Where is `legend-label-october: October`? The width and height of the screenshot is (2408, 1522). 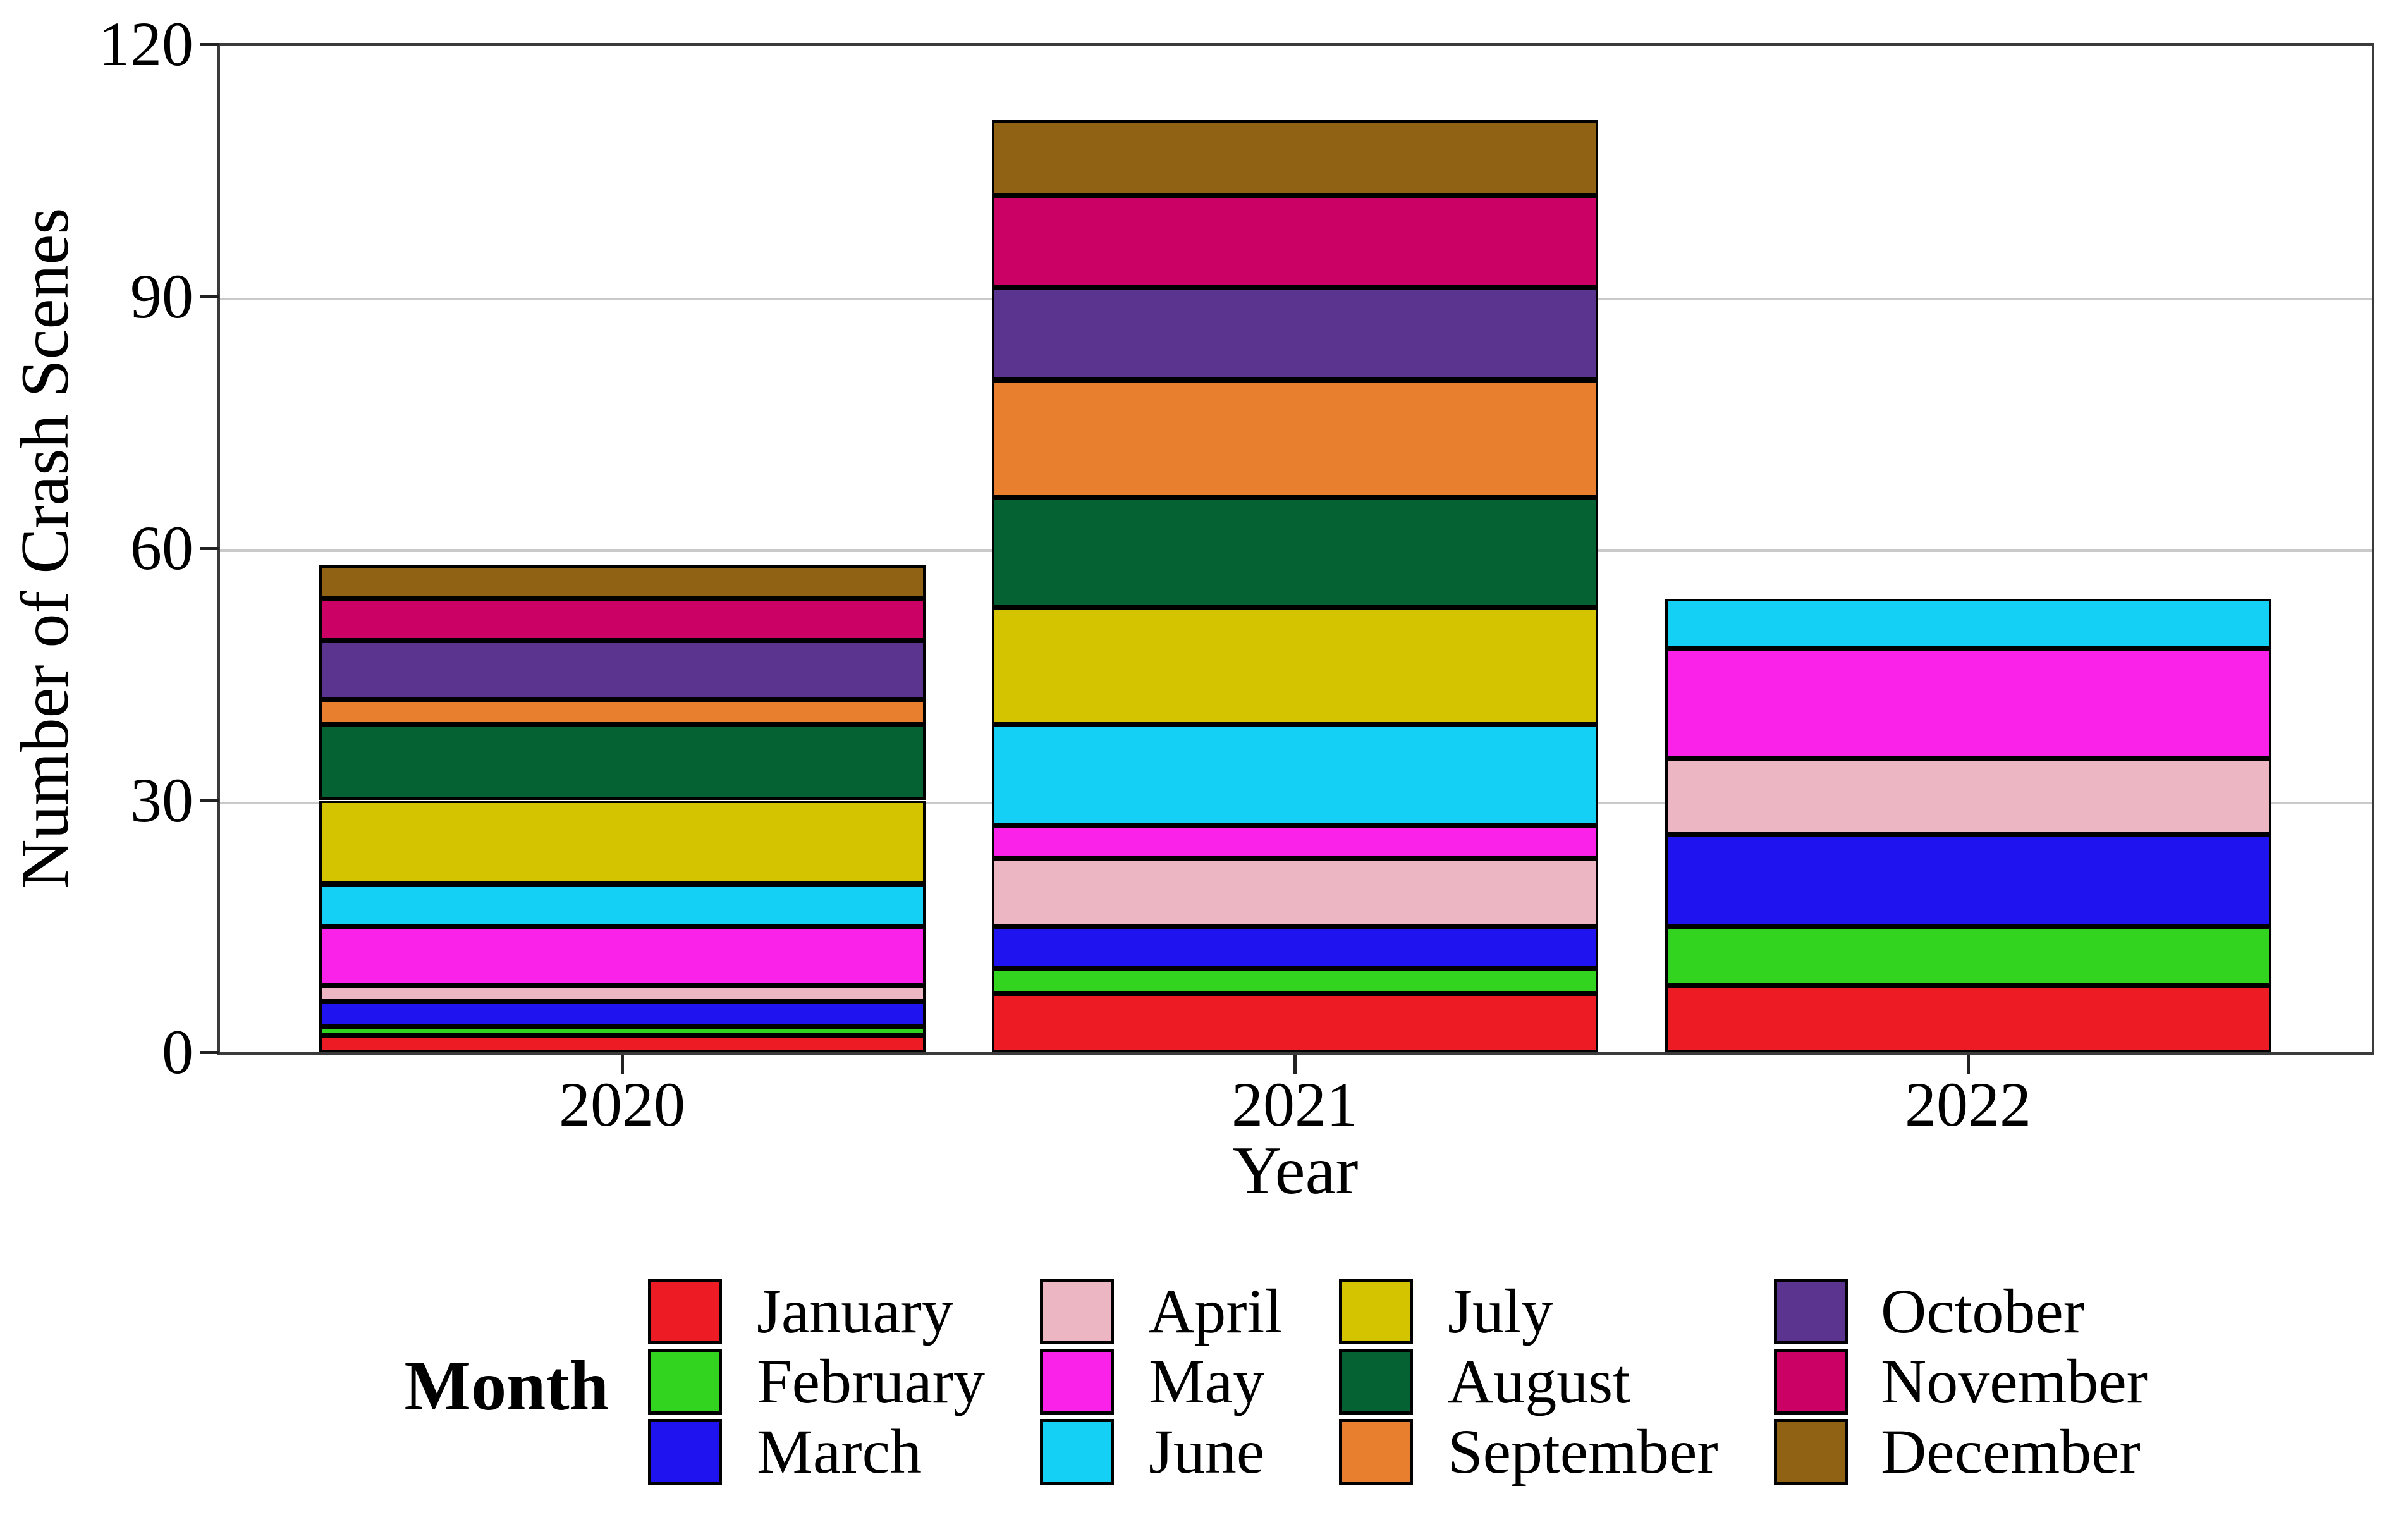
legend-label-october: October is located at coordinates (1983, 1311).